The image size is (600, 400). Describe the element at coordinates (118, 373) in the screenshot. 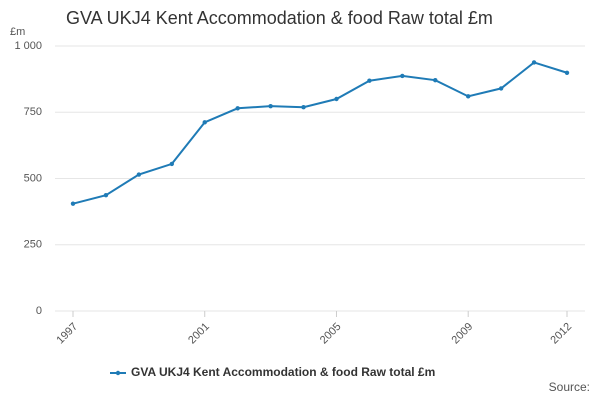

I see `legend-marker` at that location.